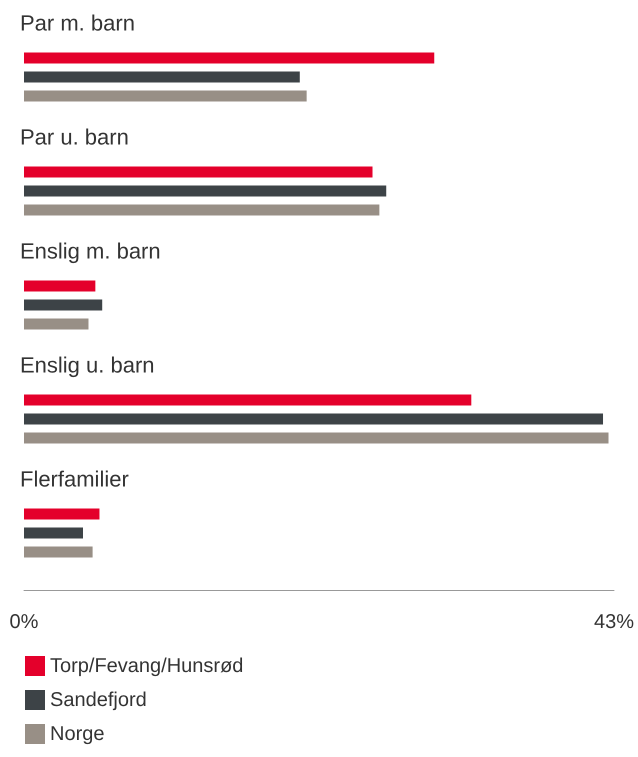 The width and height of the screenshot is (638, 757). I want to click on x-tick-label: 43%, so click(614, 622).